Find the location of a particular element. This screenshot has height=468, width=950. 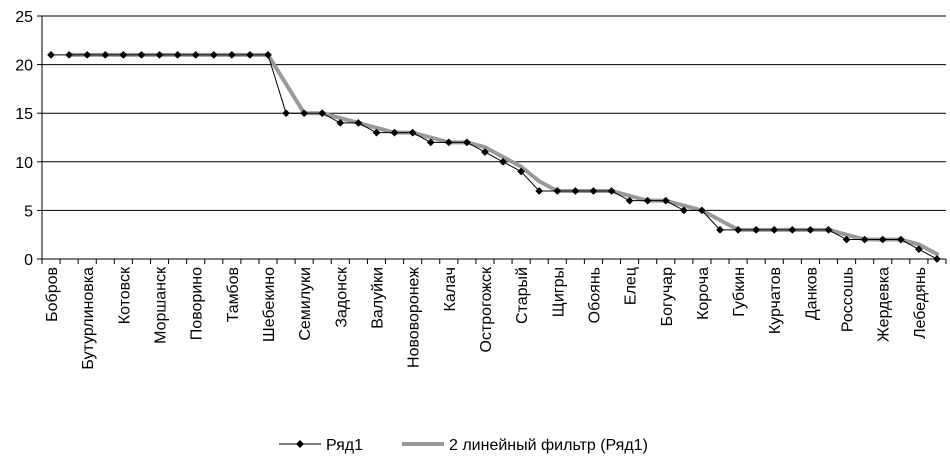

legend-series1-marker is located at coordinates (300, 444).